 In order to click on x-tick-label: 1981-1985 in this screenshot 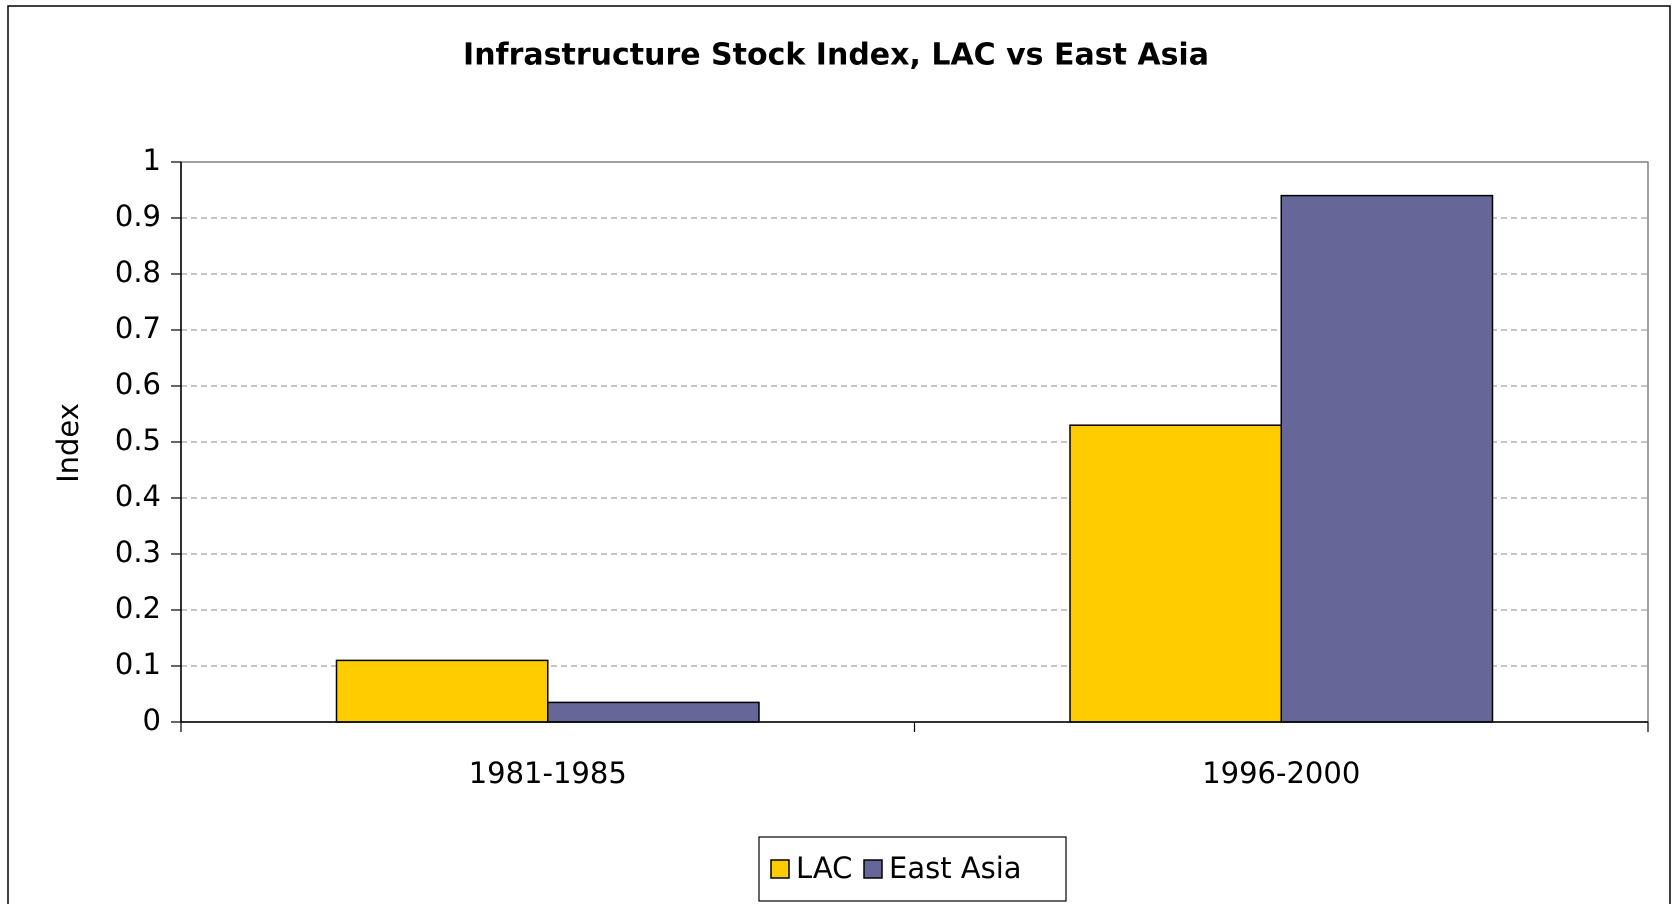, I will do `click(548, 773)`.